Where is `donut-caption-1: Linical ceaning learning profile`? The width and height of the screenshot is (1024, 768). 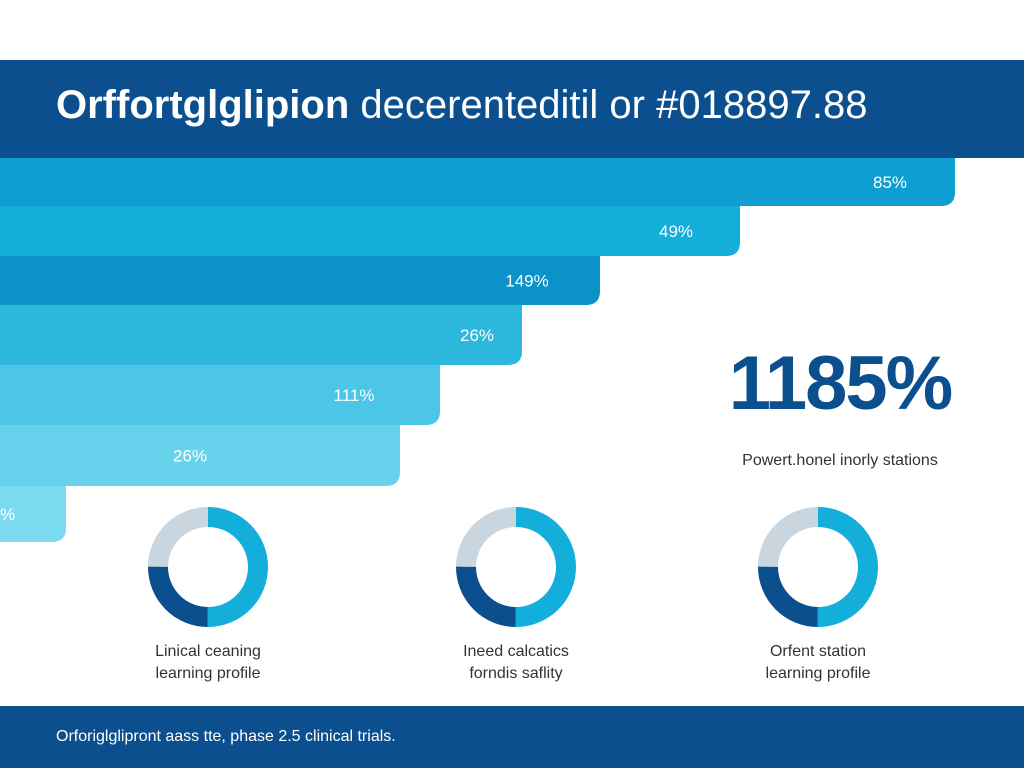
donut-caption-1: Linical ceaning learning profile is located at coordinates (208, 663).